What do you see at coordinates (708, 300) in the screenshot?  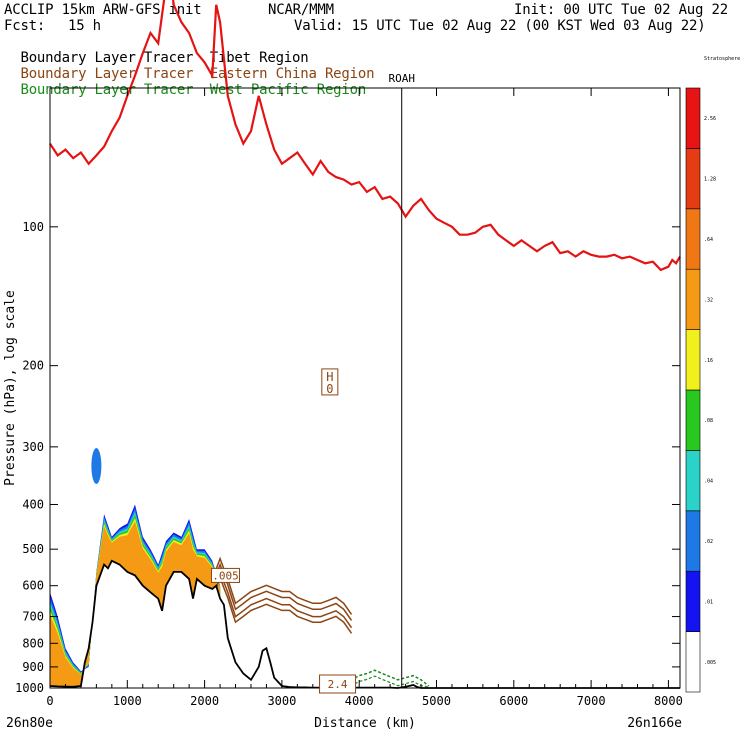 I see `colorbar-label: .32` at bounding box center [708, 300].